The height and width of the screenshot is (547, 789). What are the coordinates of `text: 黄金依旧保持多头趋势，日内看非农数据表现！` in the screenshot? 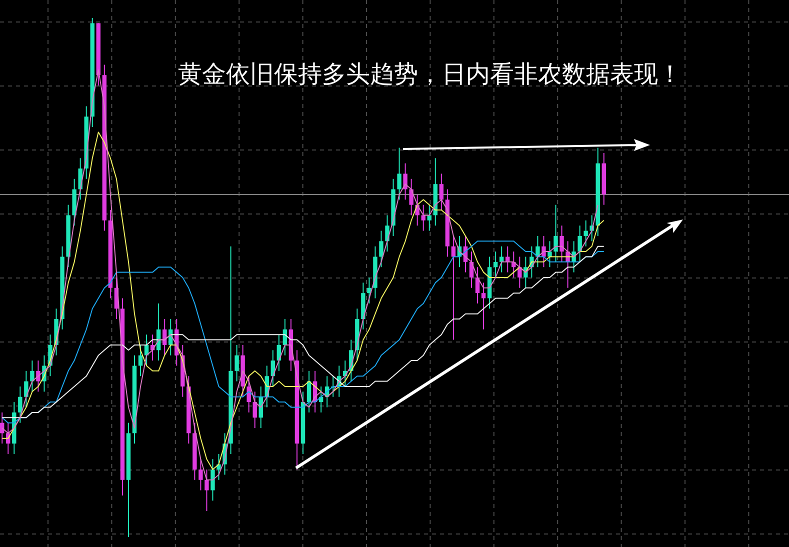 It's located at (430, 74).